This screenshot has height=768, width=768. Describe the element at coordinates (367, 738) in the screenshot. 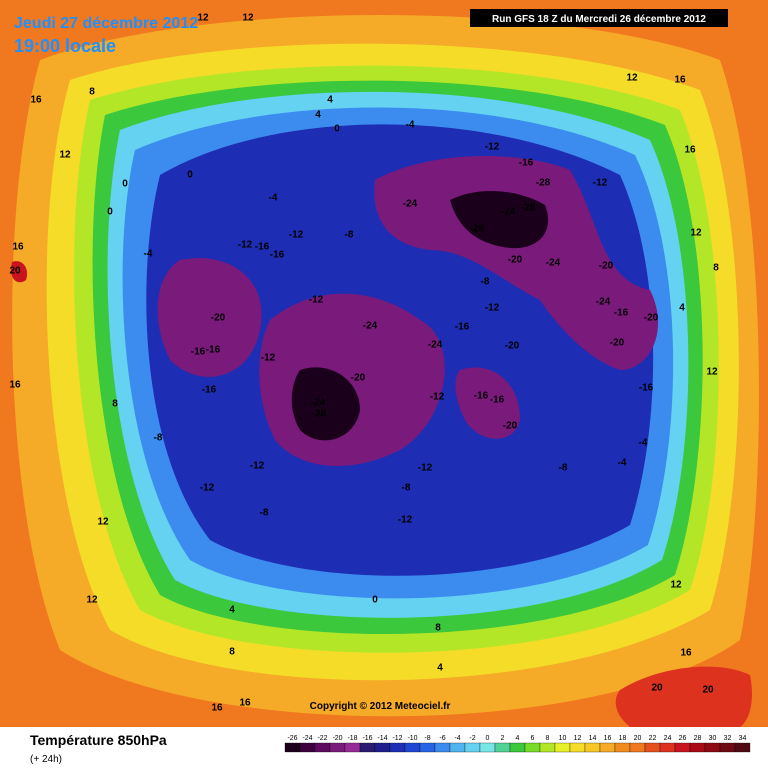

I see `legend-tick-label: -16` at that location.